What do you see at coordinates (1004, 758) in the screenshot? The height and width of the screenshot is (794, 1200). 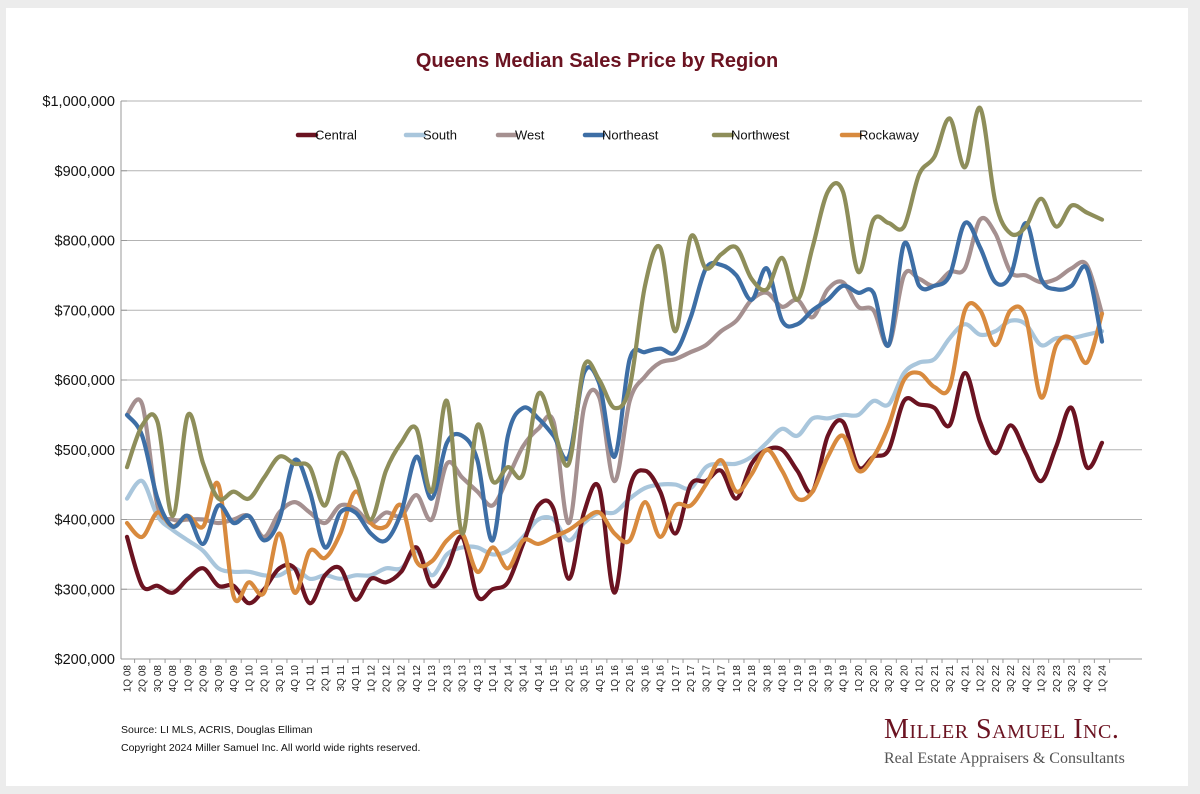 I see `brand-tagline: Real Estate Appraisers & Consultants` at bounding box center [1004, 758].